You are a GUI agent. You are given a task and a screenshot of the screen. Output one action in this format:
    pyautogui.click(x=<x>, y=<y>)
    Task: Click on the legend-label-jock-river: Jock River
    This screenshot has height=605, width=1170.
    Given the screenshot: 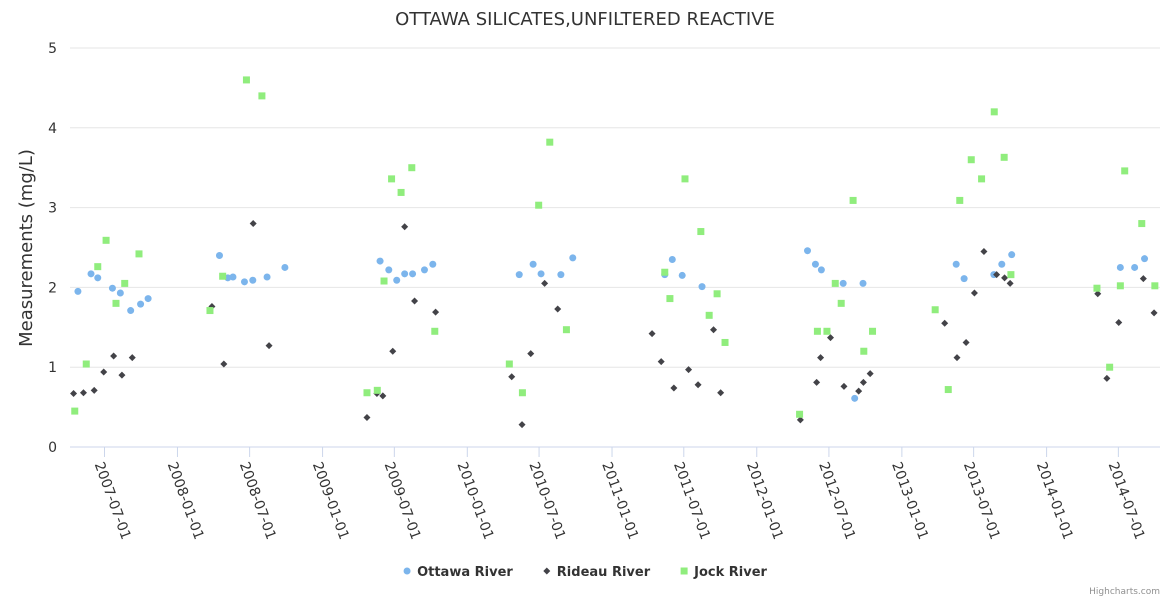 What is the action you would take?
    pyautogui.click(x=730, y=572)
    